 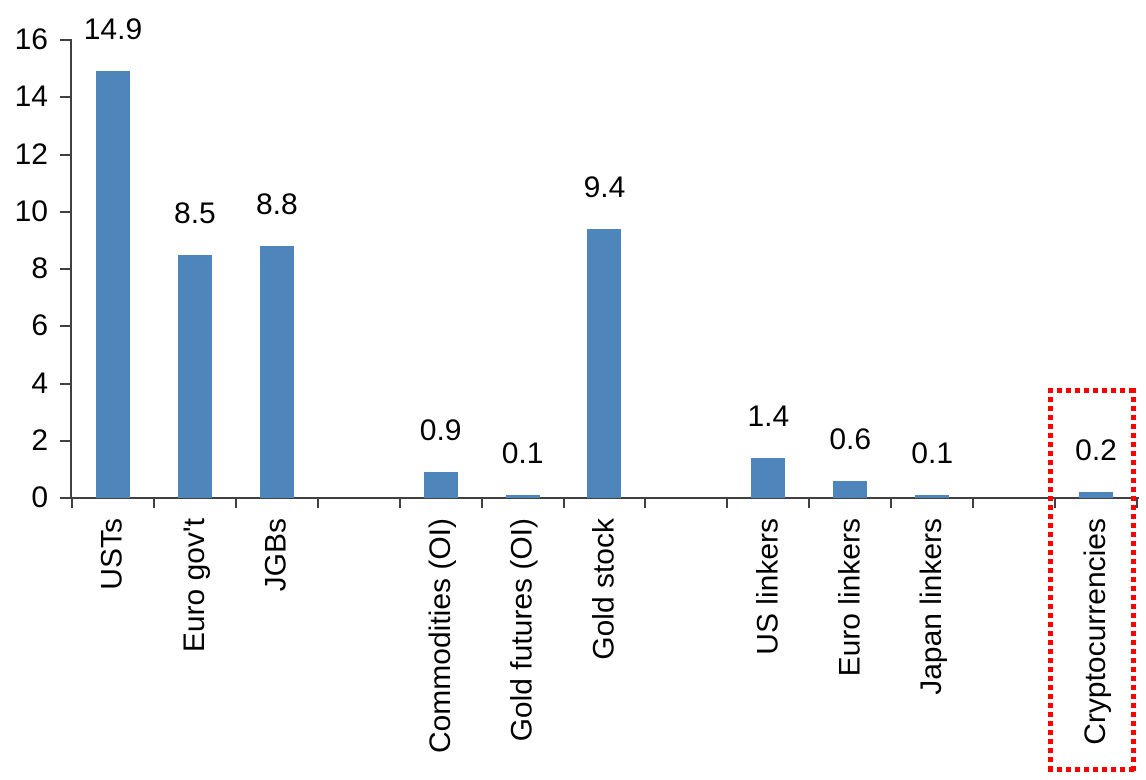 I want to click on x-category-label-text: Euro gov't, so click(x=194, y=585).